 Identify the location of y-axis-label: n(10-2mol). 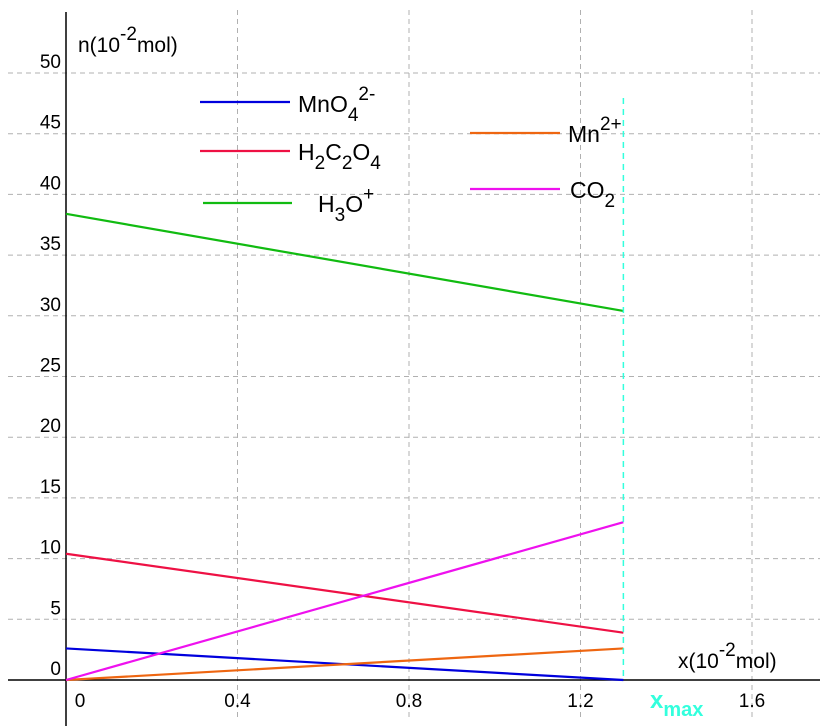
(128, 40).